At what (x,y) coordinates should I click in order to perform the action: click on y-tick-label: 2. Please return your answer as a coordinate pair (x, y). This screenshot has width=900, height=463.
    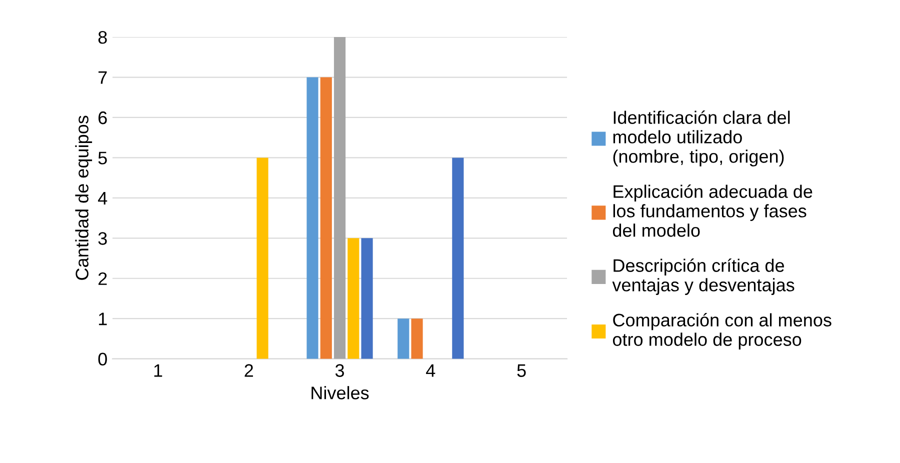
    Looking at the image, I should click on (102, 278).